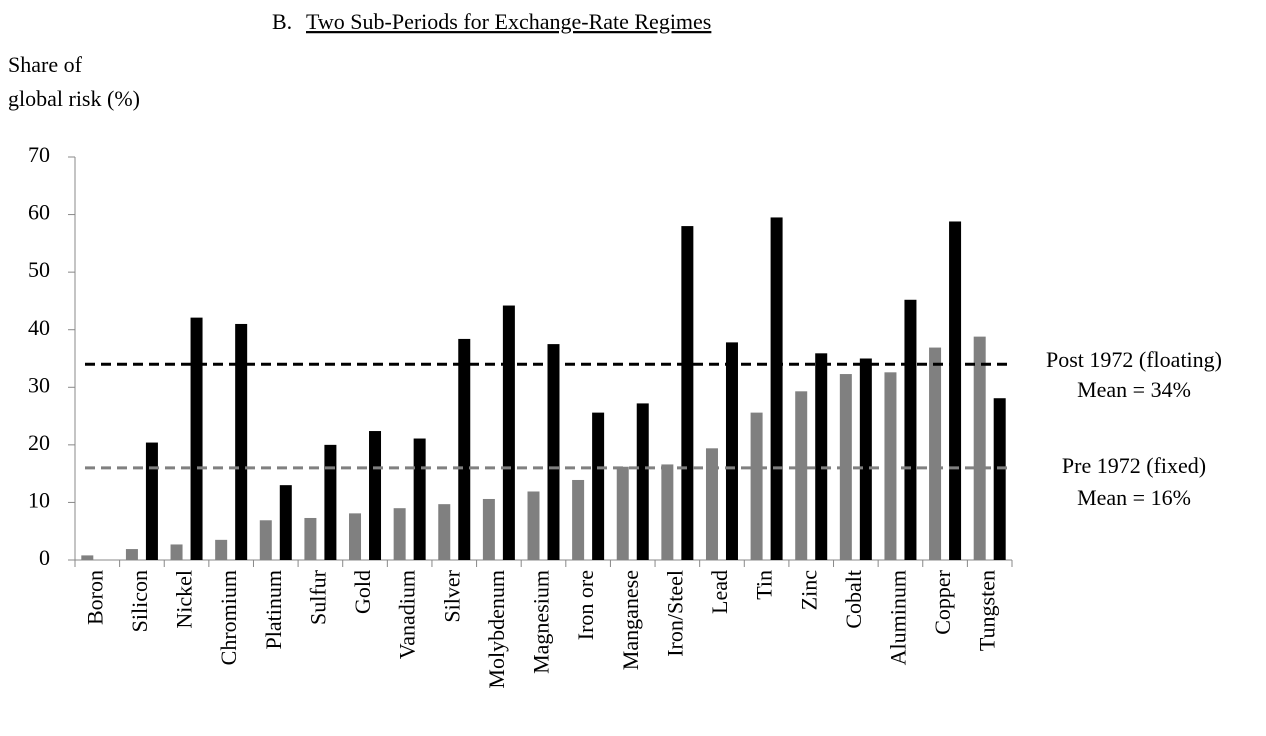  I want to click on x-tick-label: Lead, so click(719, 592).